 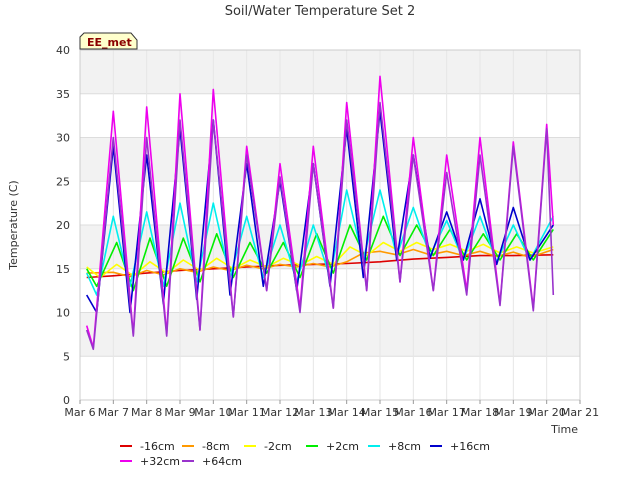 I want to click on legend-label: +8cm, so click(x=404, y=446).